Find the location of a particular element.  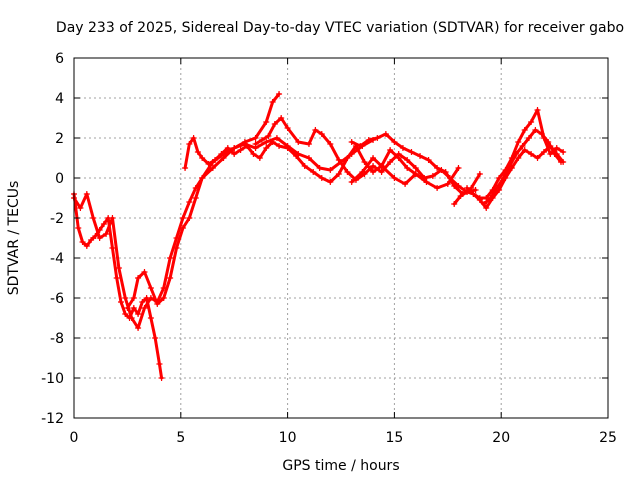

y-tick-label: -10 is located at coordinates (52, 379).